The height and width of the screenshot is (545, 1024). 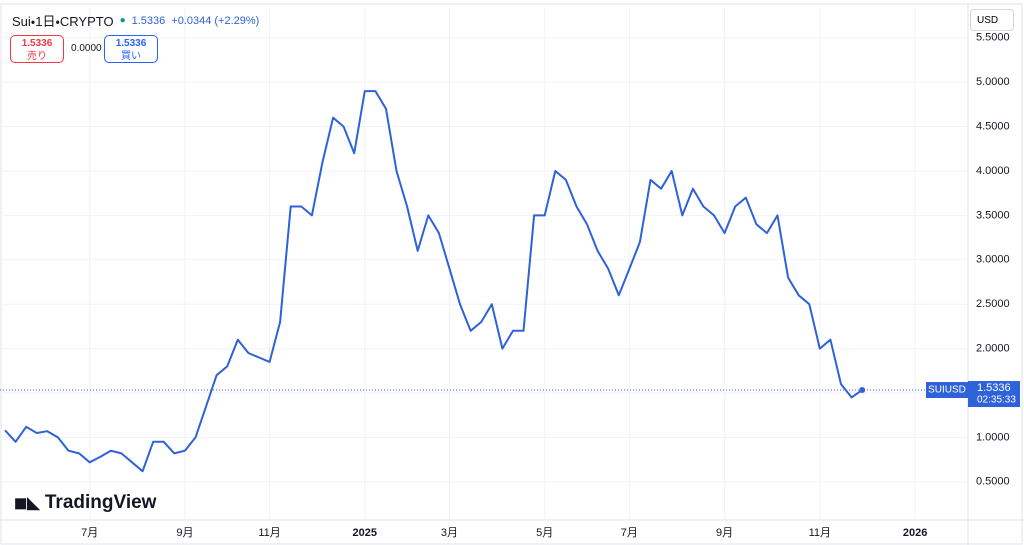 What do you see at coordinates (993, 437) in the screenshot?
I see `y-tick-label: 1.0000` at bounding box center [993, 437].